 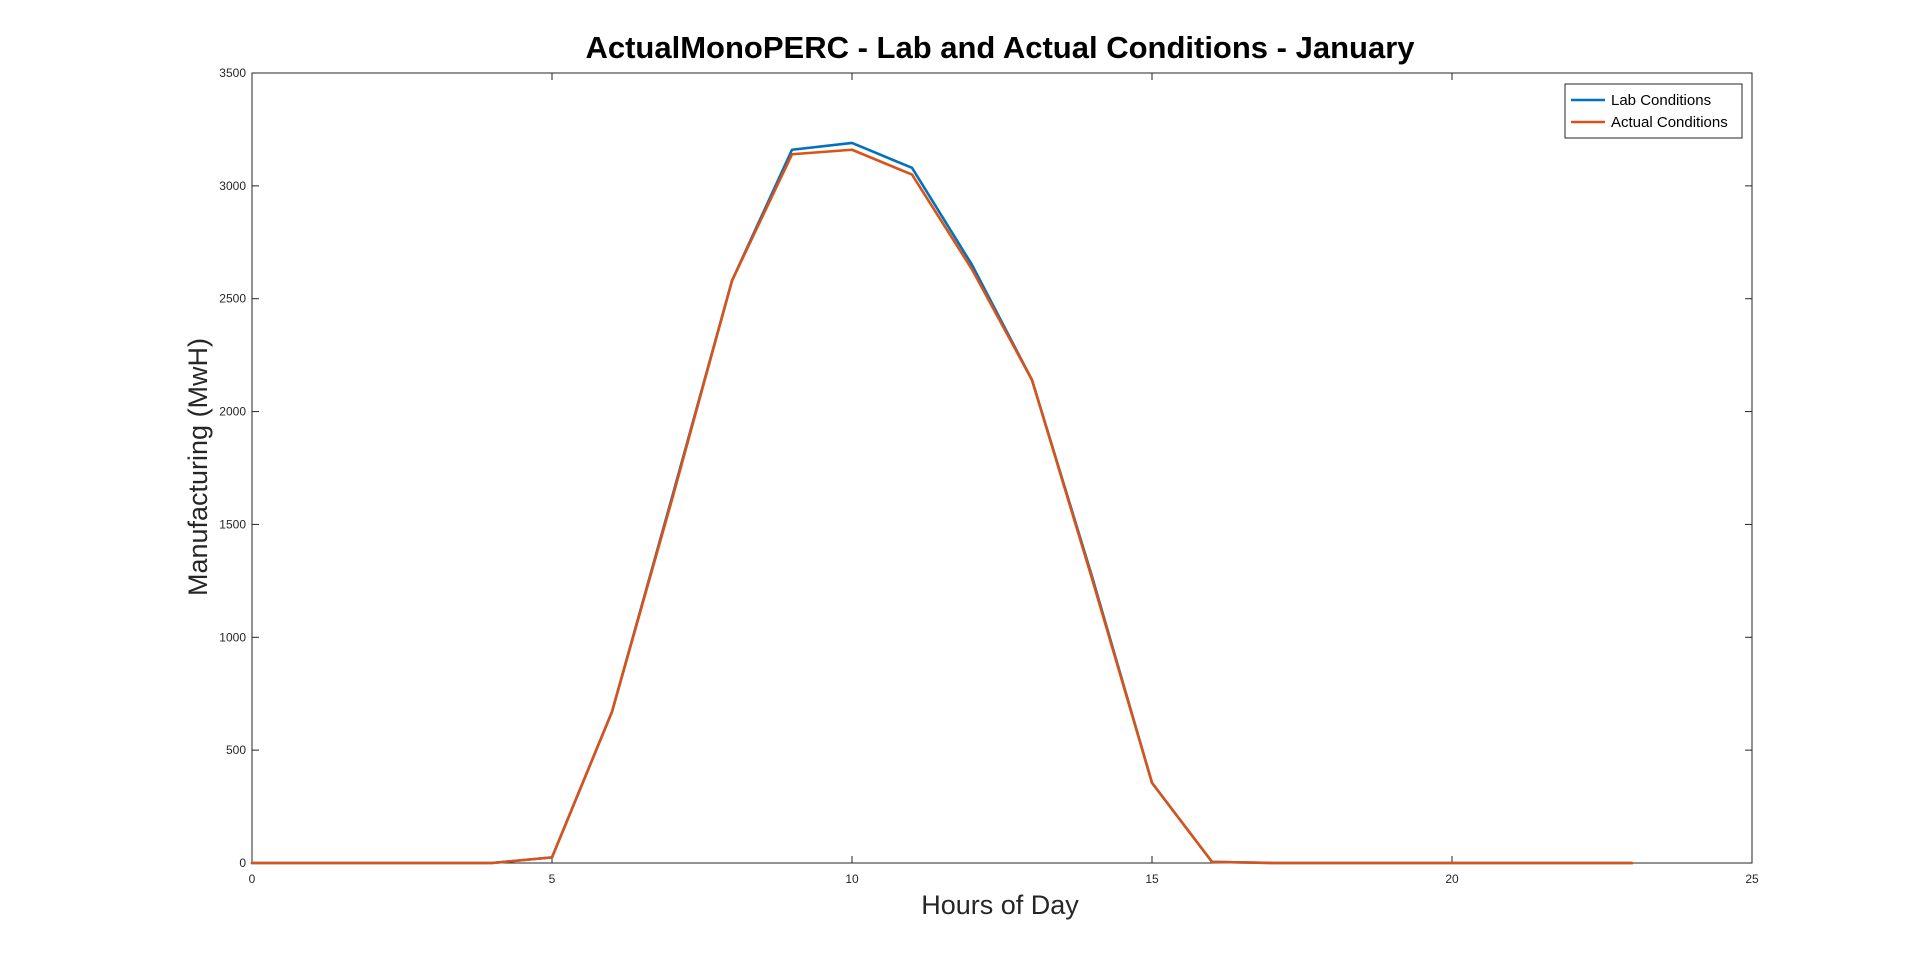 What do you see at coordinates (1661, 100) in the screenshot?
I see `legend-label-lab-conditions: Lab Conditions` at bounding box center [1661, 100].